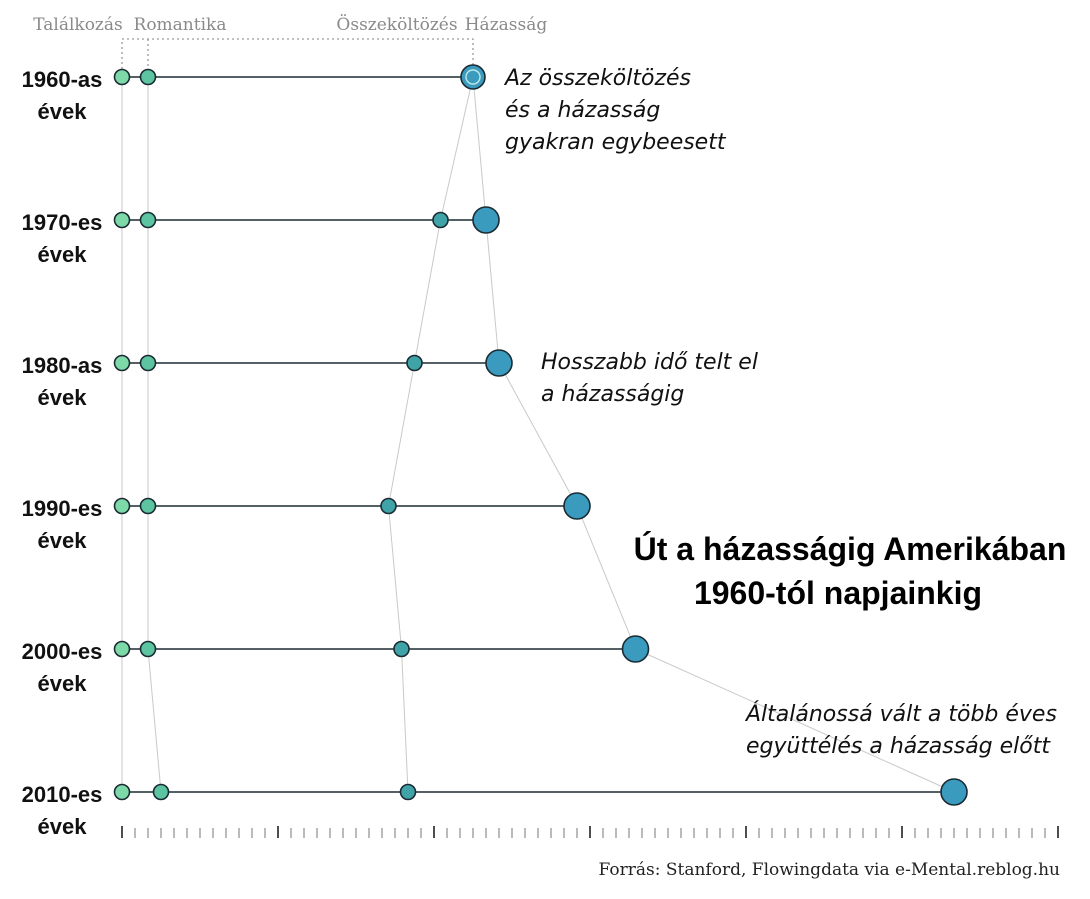 This screenshot has width=1090, height=899. Describe the element at coordinates (297, 53) in the screenshot. I see `stage-bracket` at that location.